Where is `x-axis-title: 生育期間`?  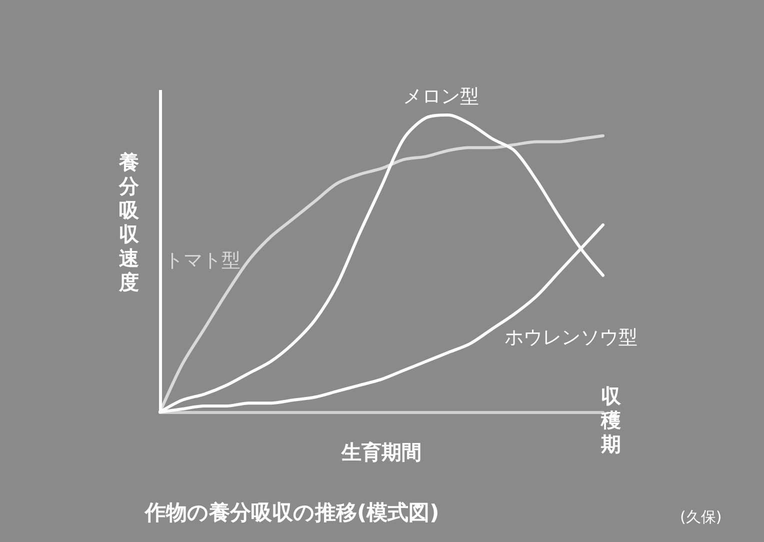
x-axis-title: 生育期間 is located at coordinates (381, 452).